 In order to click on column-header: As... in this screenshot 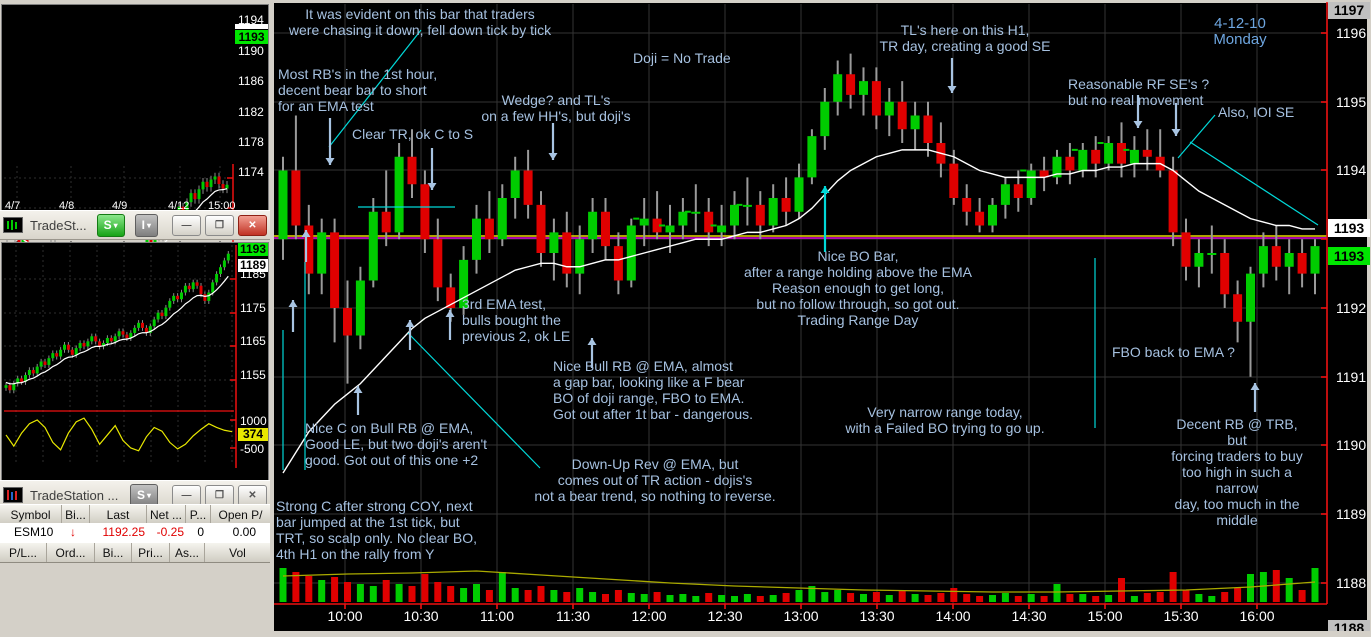, I will do `click(187, 552)`.